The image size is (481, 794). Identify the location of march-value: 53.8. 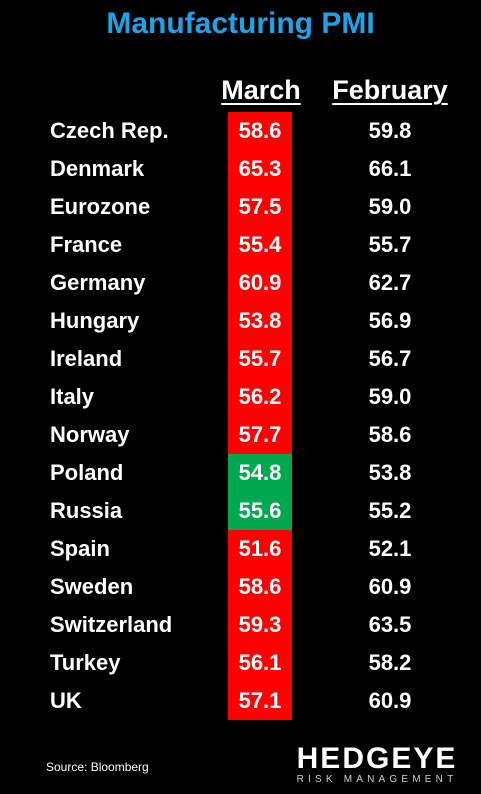
(260, 321).